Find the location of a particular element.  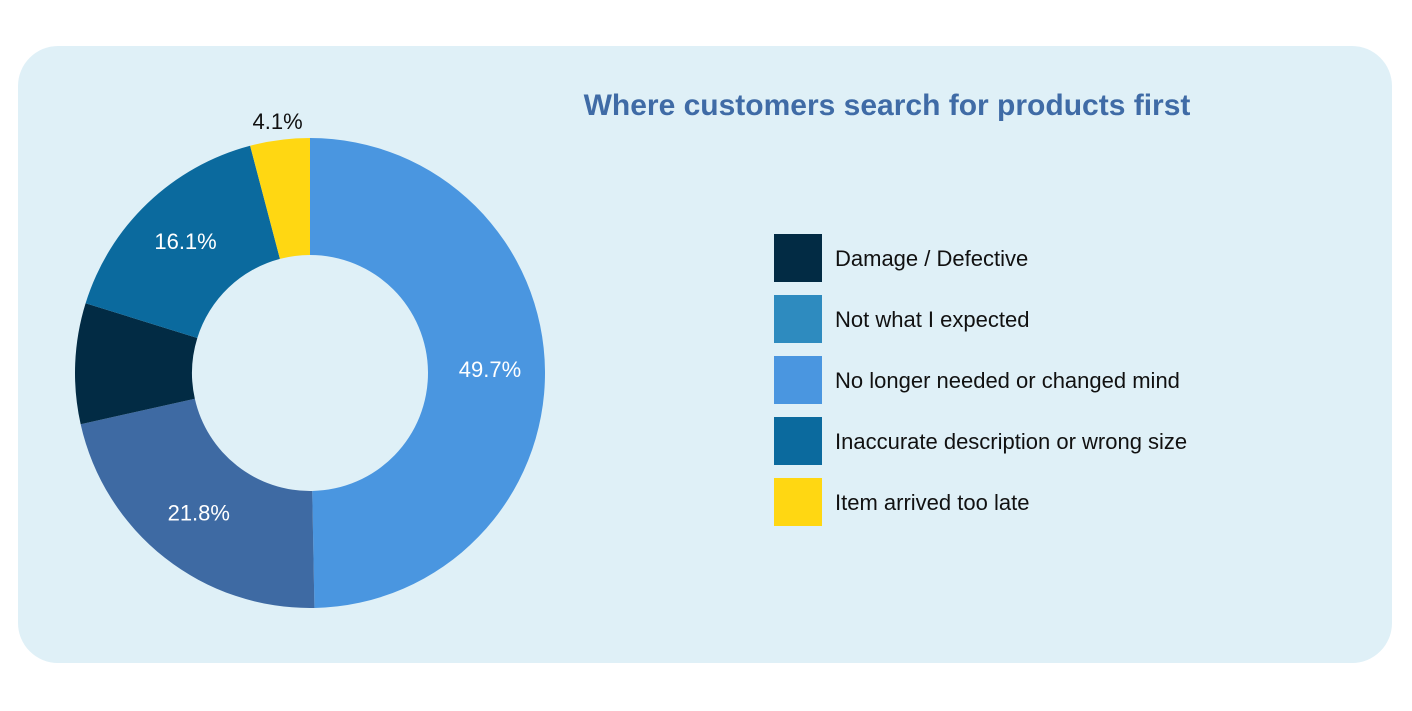

legend-label: Inaccurate description or wrong size is located at coordinates (1011, 441).